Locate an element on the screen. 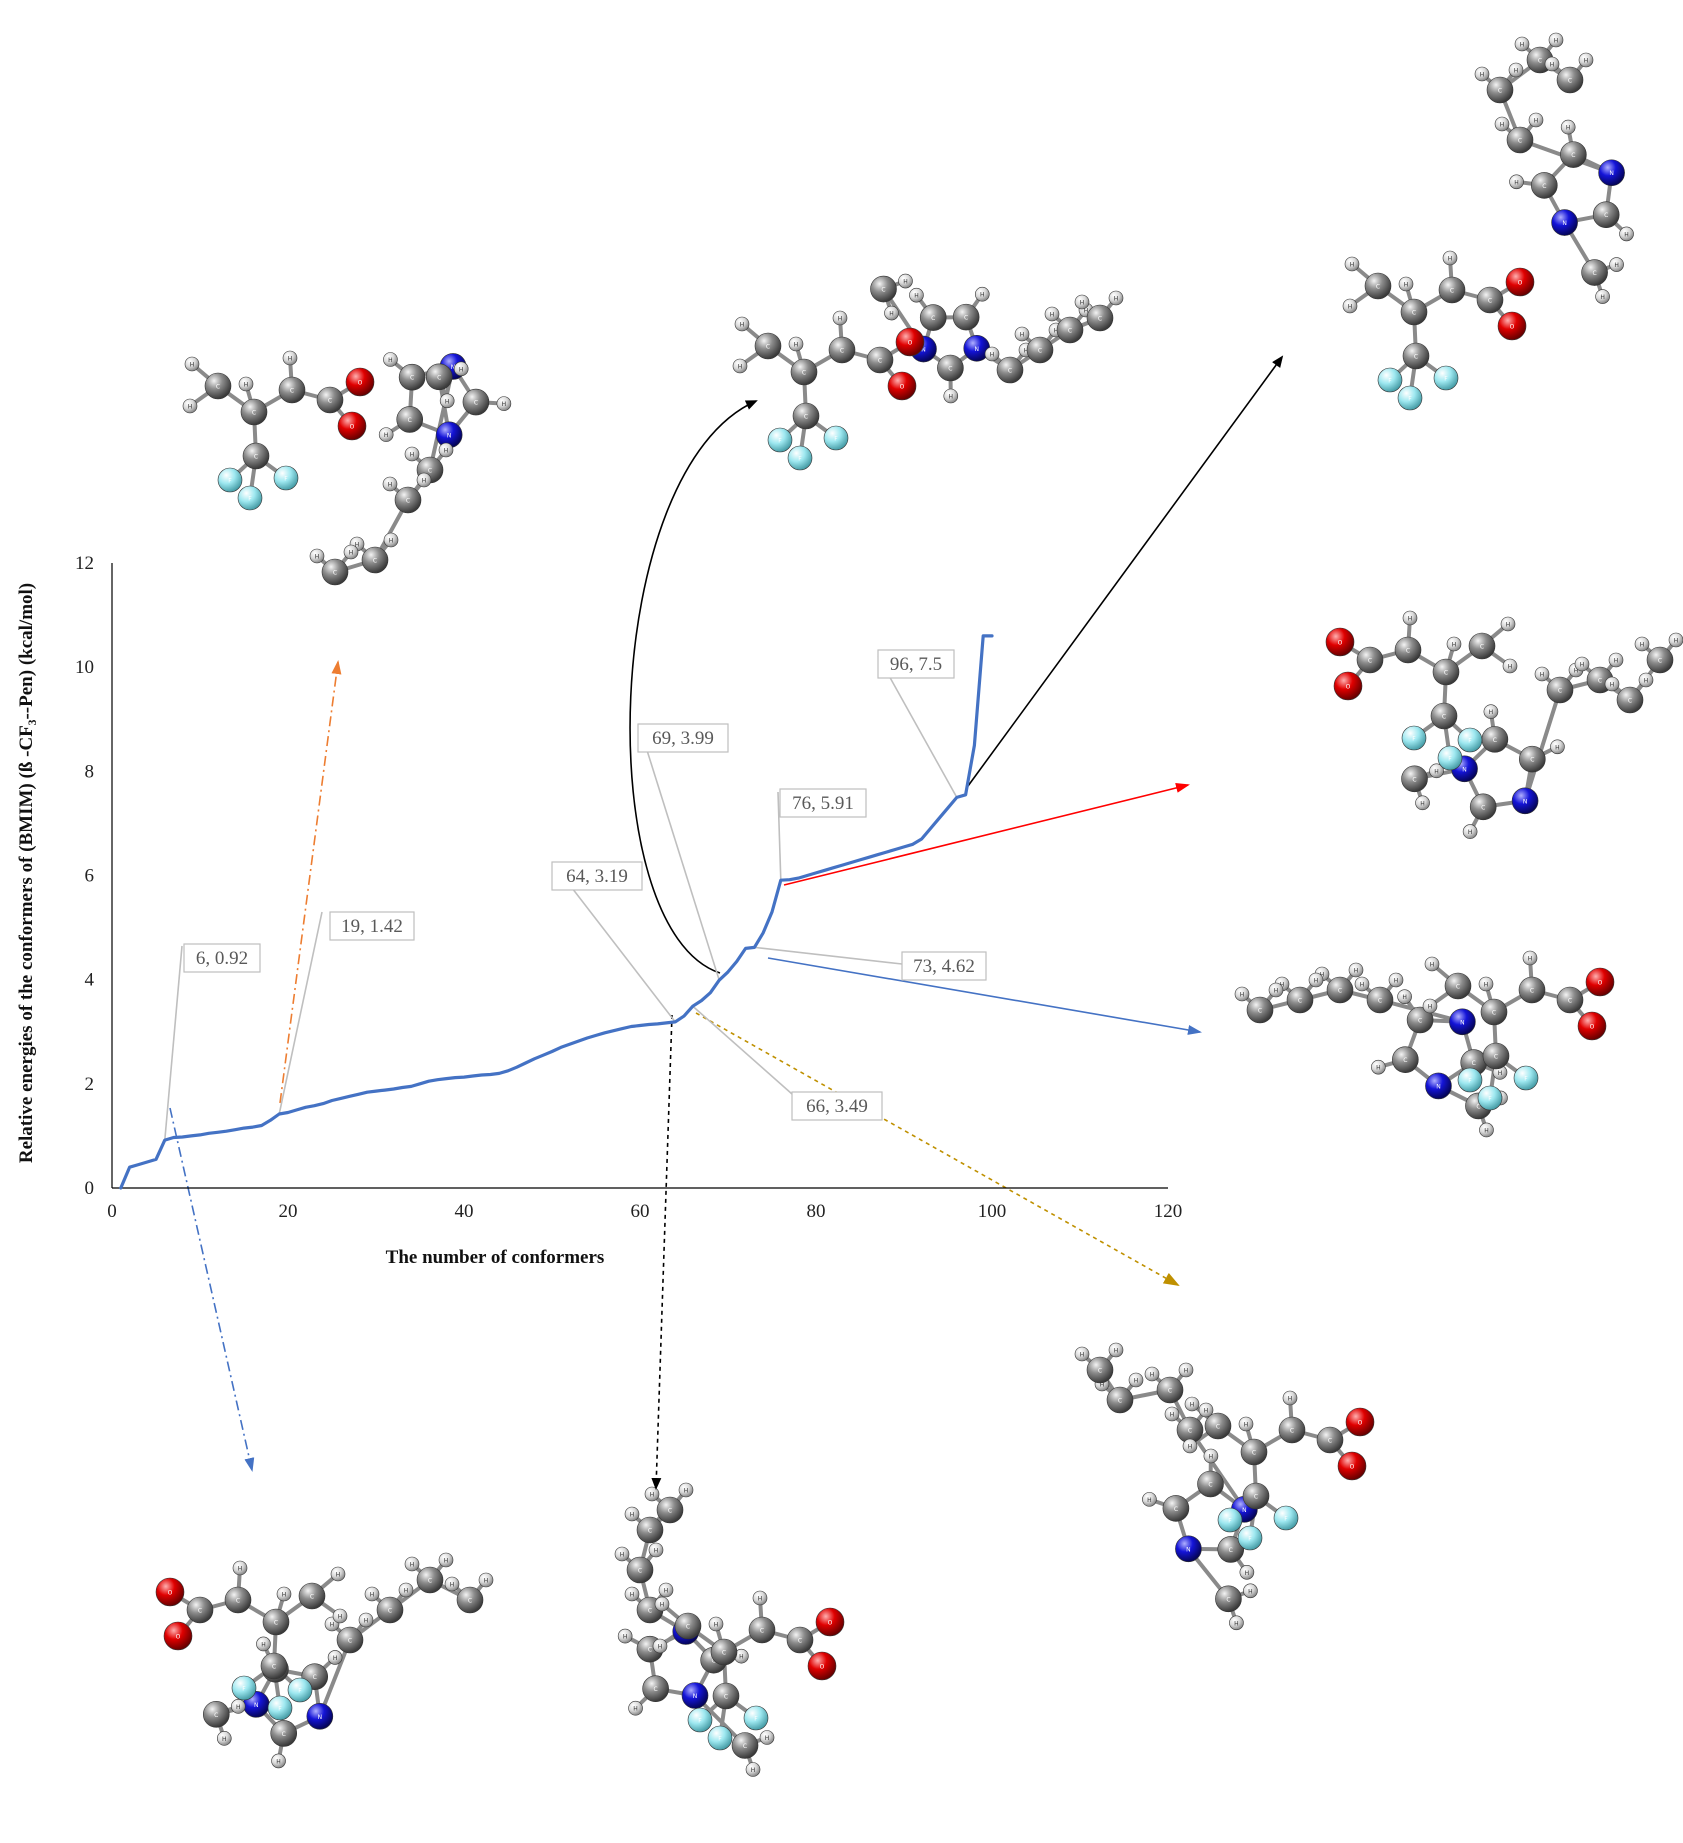  x-tick-label: 60 is located at coordinates (640, 1211).